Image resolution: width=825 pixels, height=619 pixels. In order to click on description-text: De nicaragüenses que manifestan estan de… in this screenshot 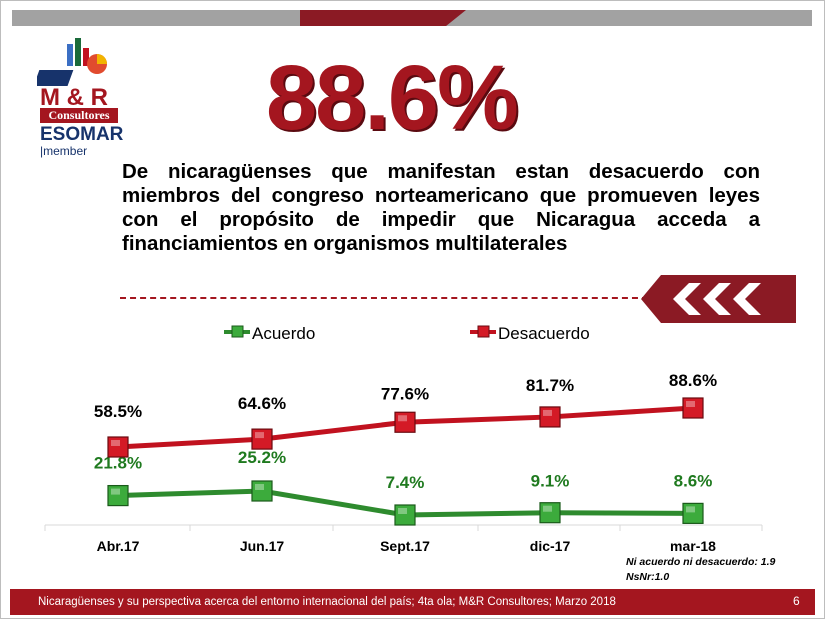, I will do `click(441, 207)`.